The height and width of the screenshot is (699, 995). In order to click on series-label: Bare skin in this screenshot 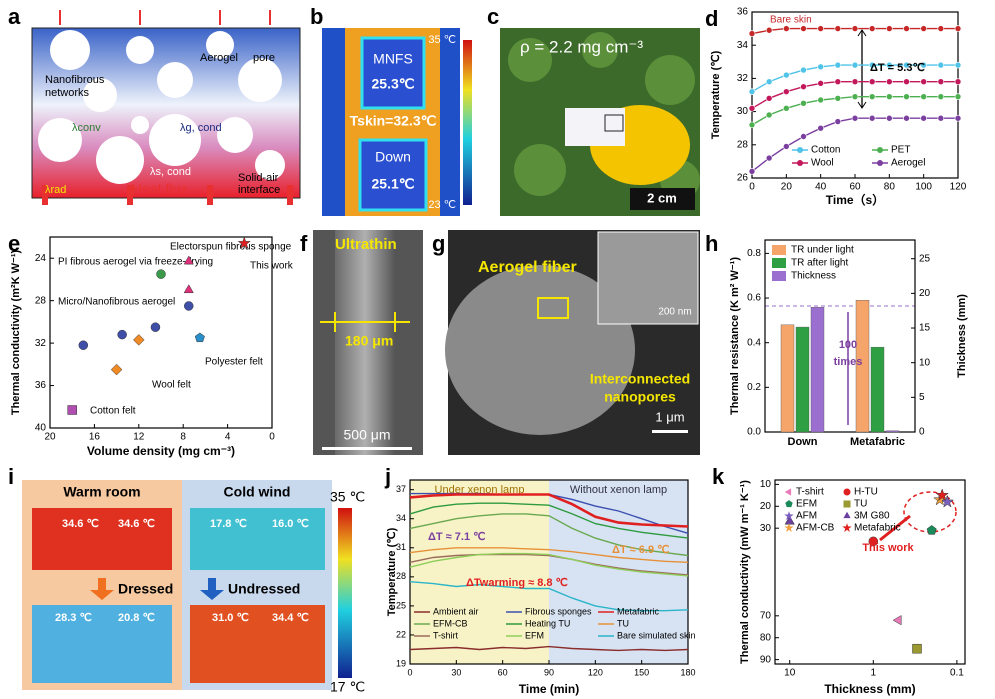, I will do `click(791, 20)`.